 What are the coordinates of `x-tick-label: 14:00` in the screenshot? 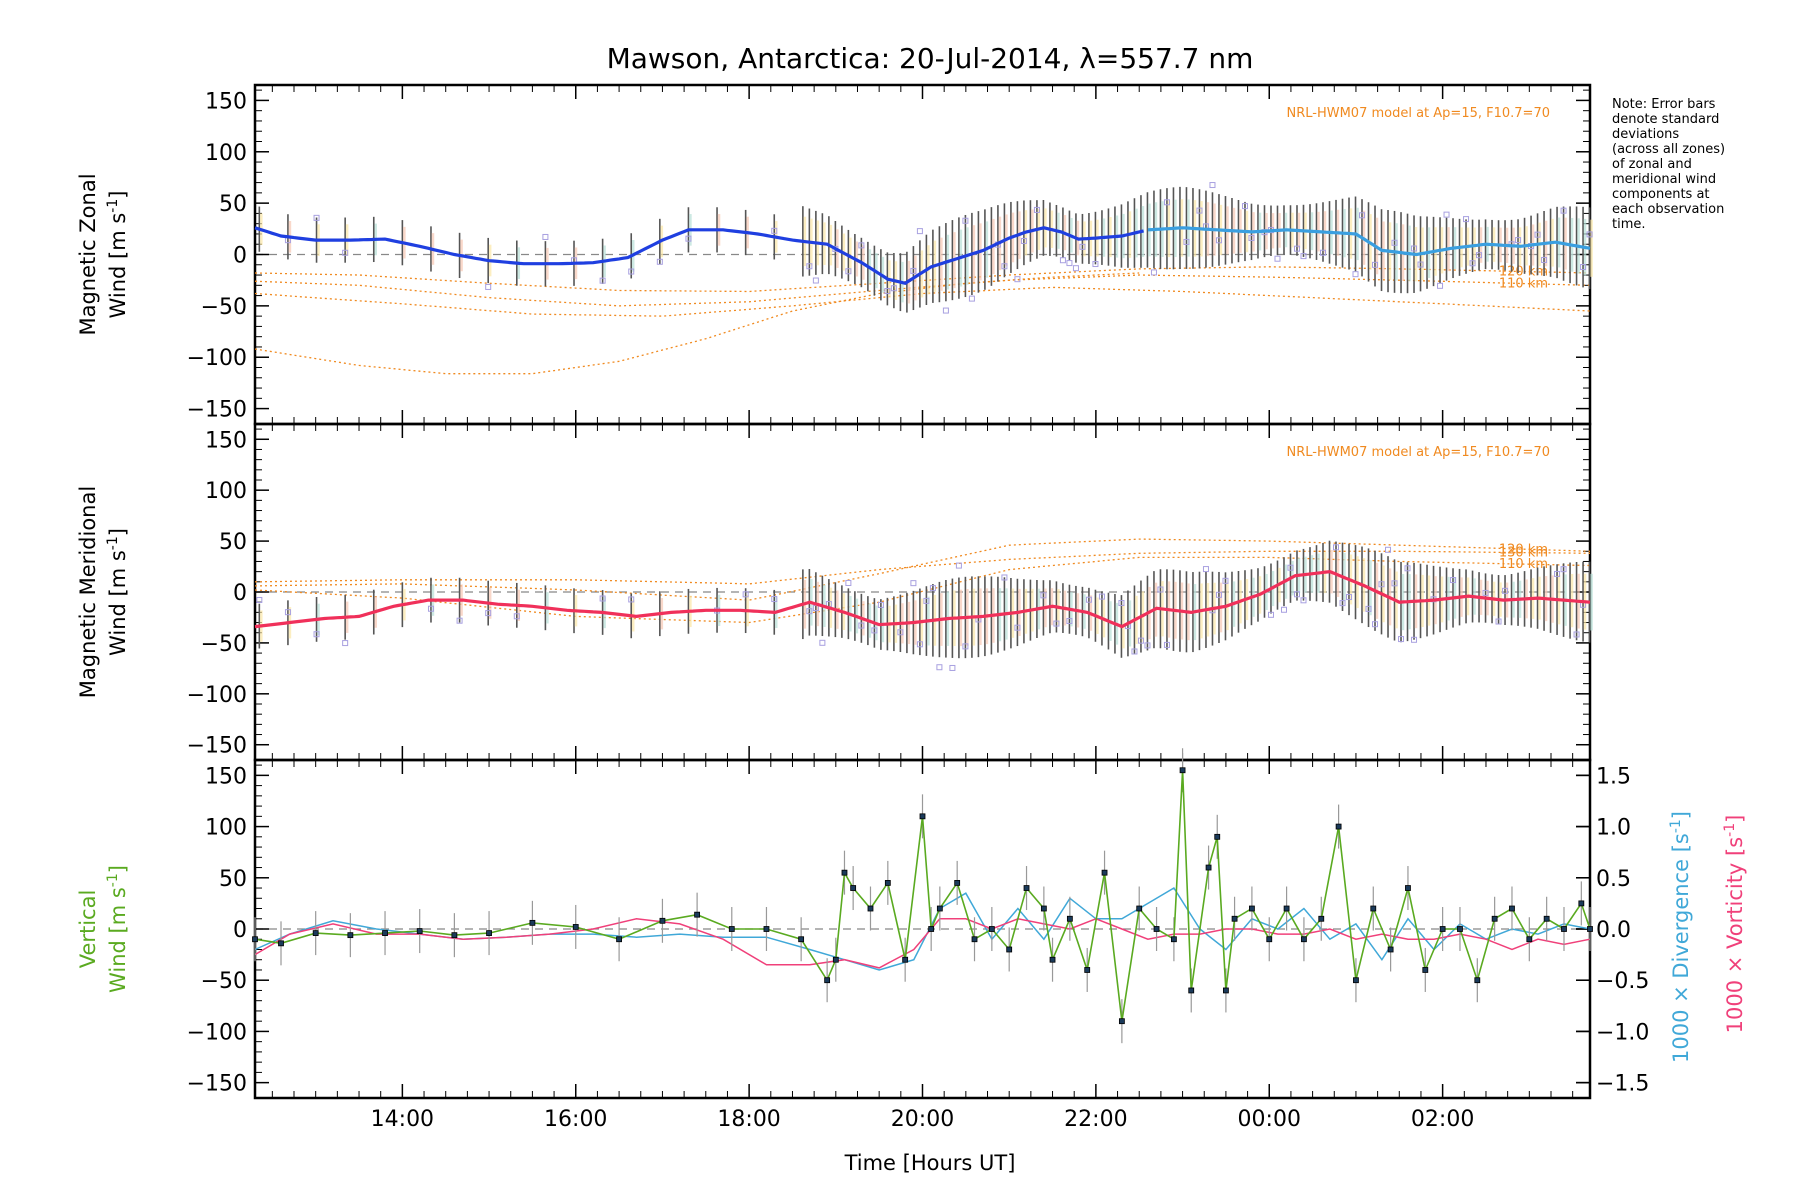 It's located at (402, 1119).